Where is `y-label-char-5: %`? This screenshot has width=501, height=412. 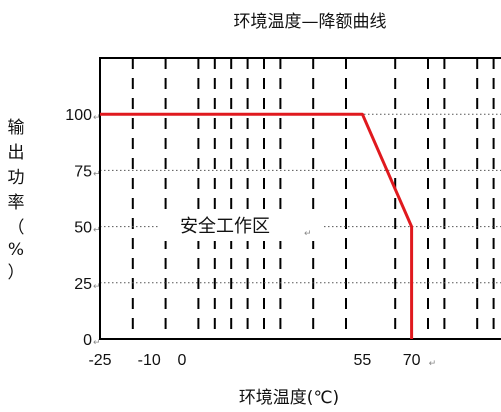
y-label-char-5: % is located at coordinates (16, 250).